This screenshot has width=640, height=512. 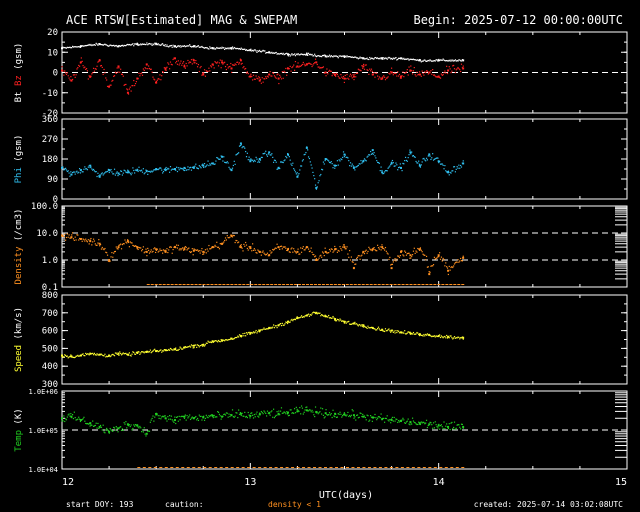 I want to click on y-tick-label: 400, so click(x=50, y=367).